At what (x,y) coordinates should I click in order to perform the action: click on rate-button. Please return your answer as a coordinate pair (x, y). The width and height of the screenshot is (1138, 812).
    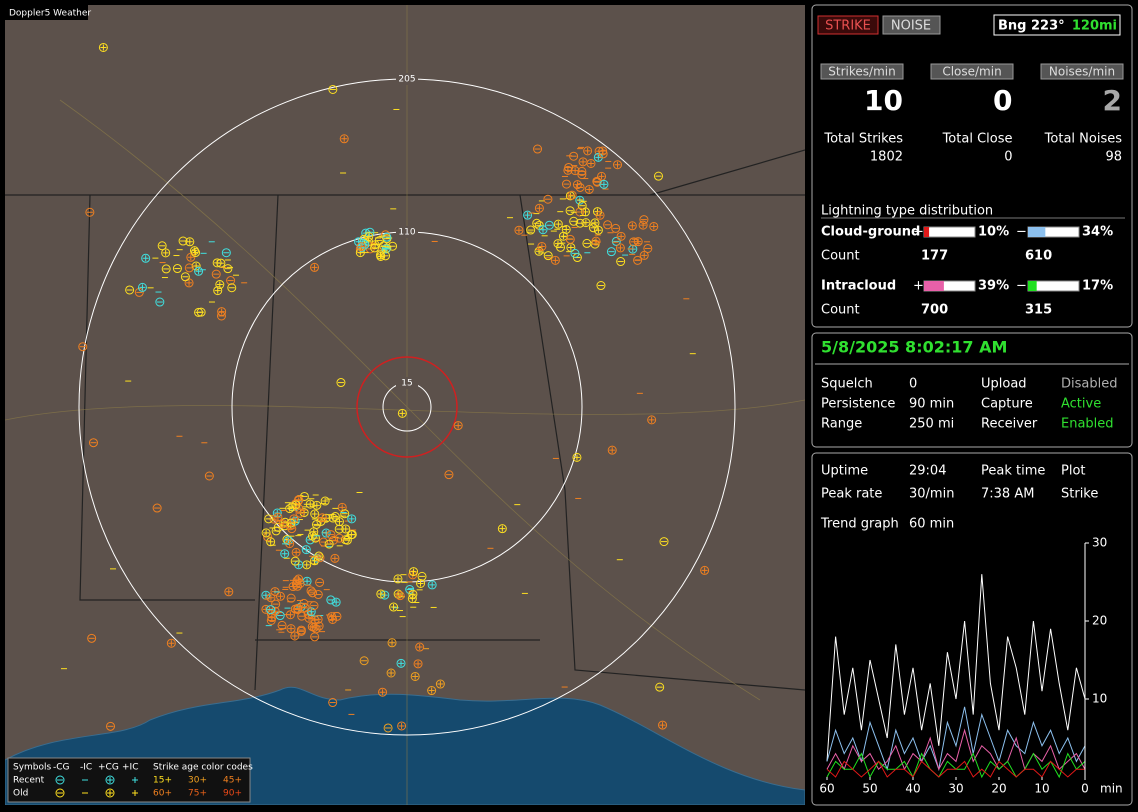
    Looking at the image, I should click on (1082, 71).